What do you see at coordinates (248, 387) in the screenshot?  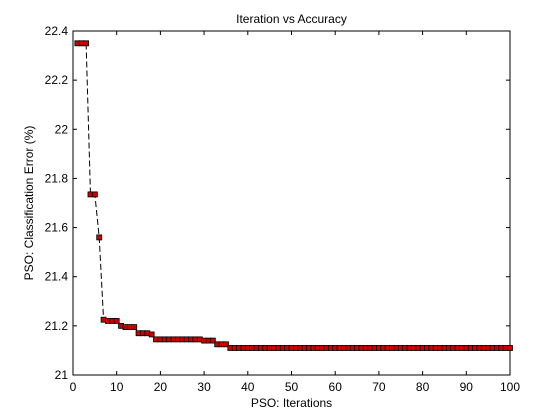 I see `x-tick-label: 40` at bounding box center [248, 387].